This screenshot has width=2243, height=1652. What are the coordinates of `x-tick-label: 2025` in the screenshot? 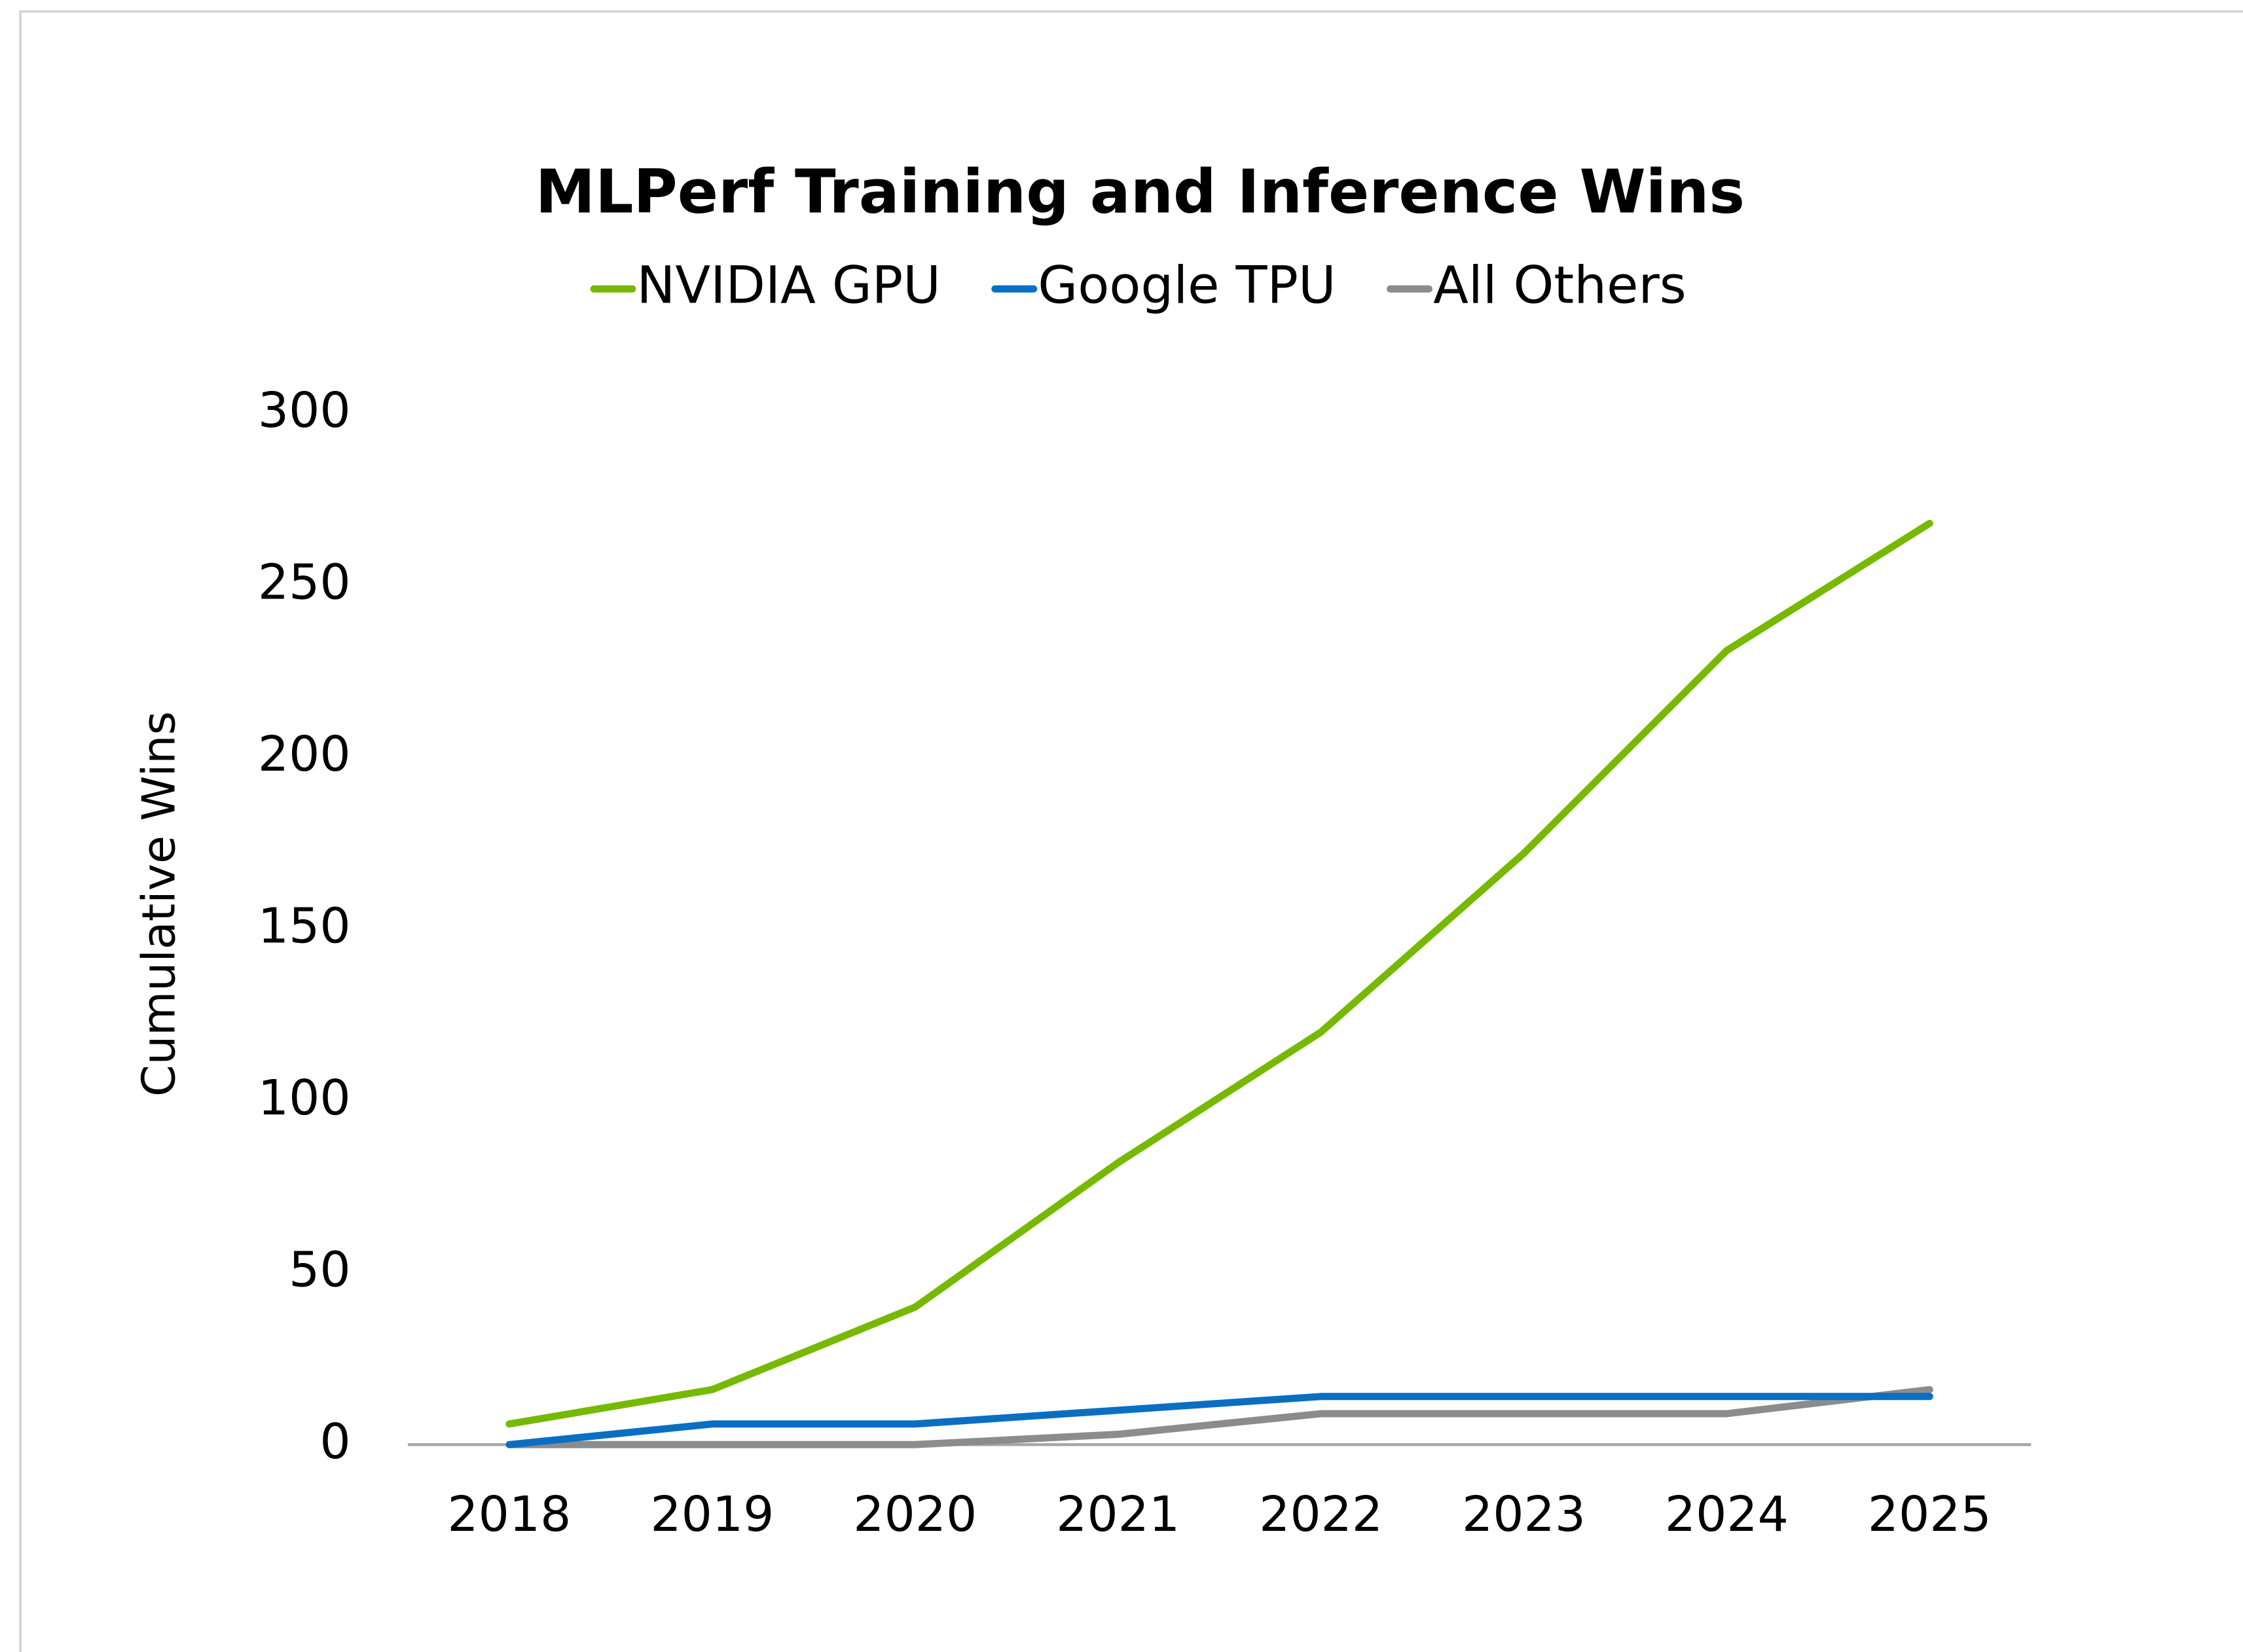 It's located at (1930, 1514).